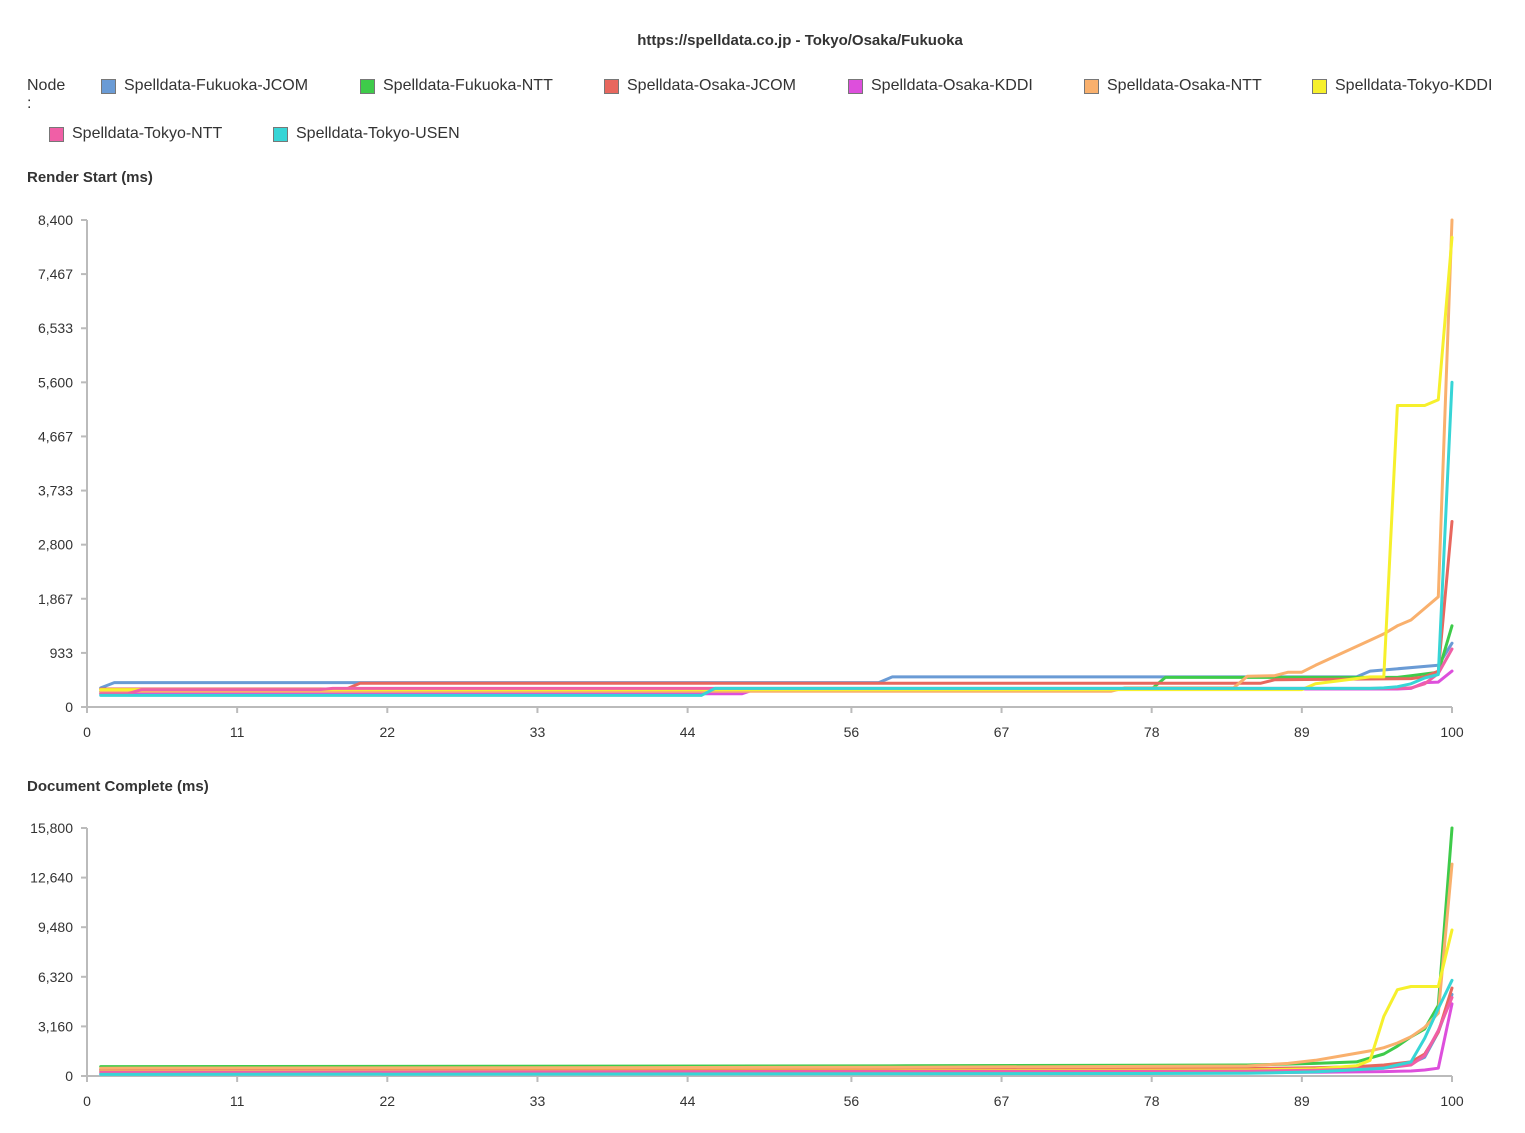  What do you see at coordinates (51, 828) in the screenshot?
I see `y-tick-label: 15,800` at bounding box center [51, 828].